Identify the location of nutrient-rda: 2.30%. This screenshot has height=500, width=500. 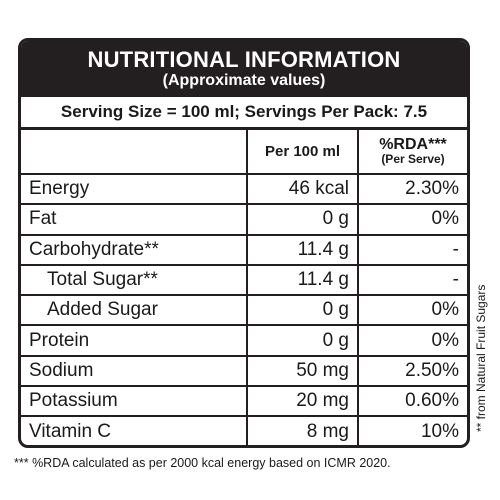
(412, 189).